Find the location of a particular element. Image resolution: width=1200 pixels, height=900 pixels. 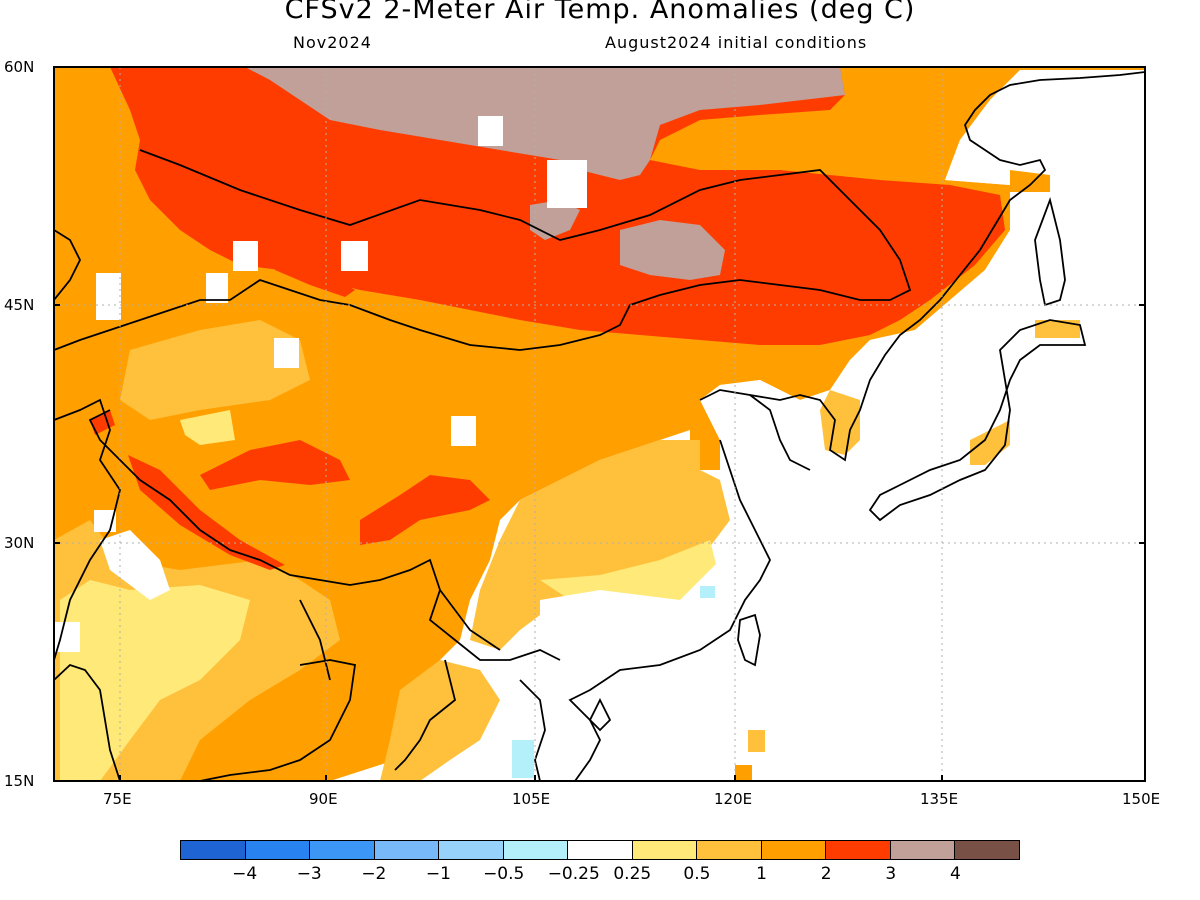

colorbar-label: 0.5 is located at coordinates (697, 874).